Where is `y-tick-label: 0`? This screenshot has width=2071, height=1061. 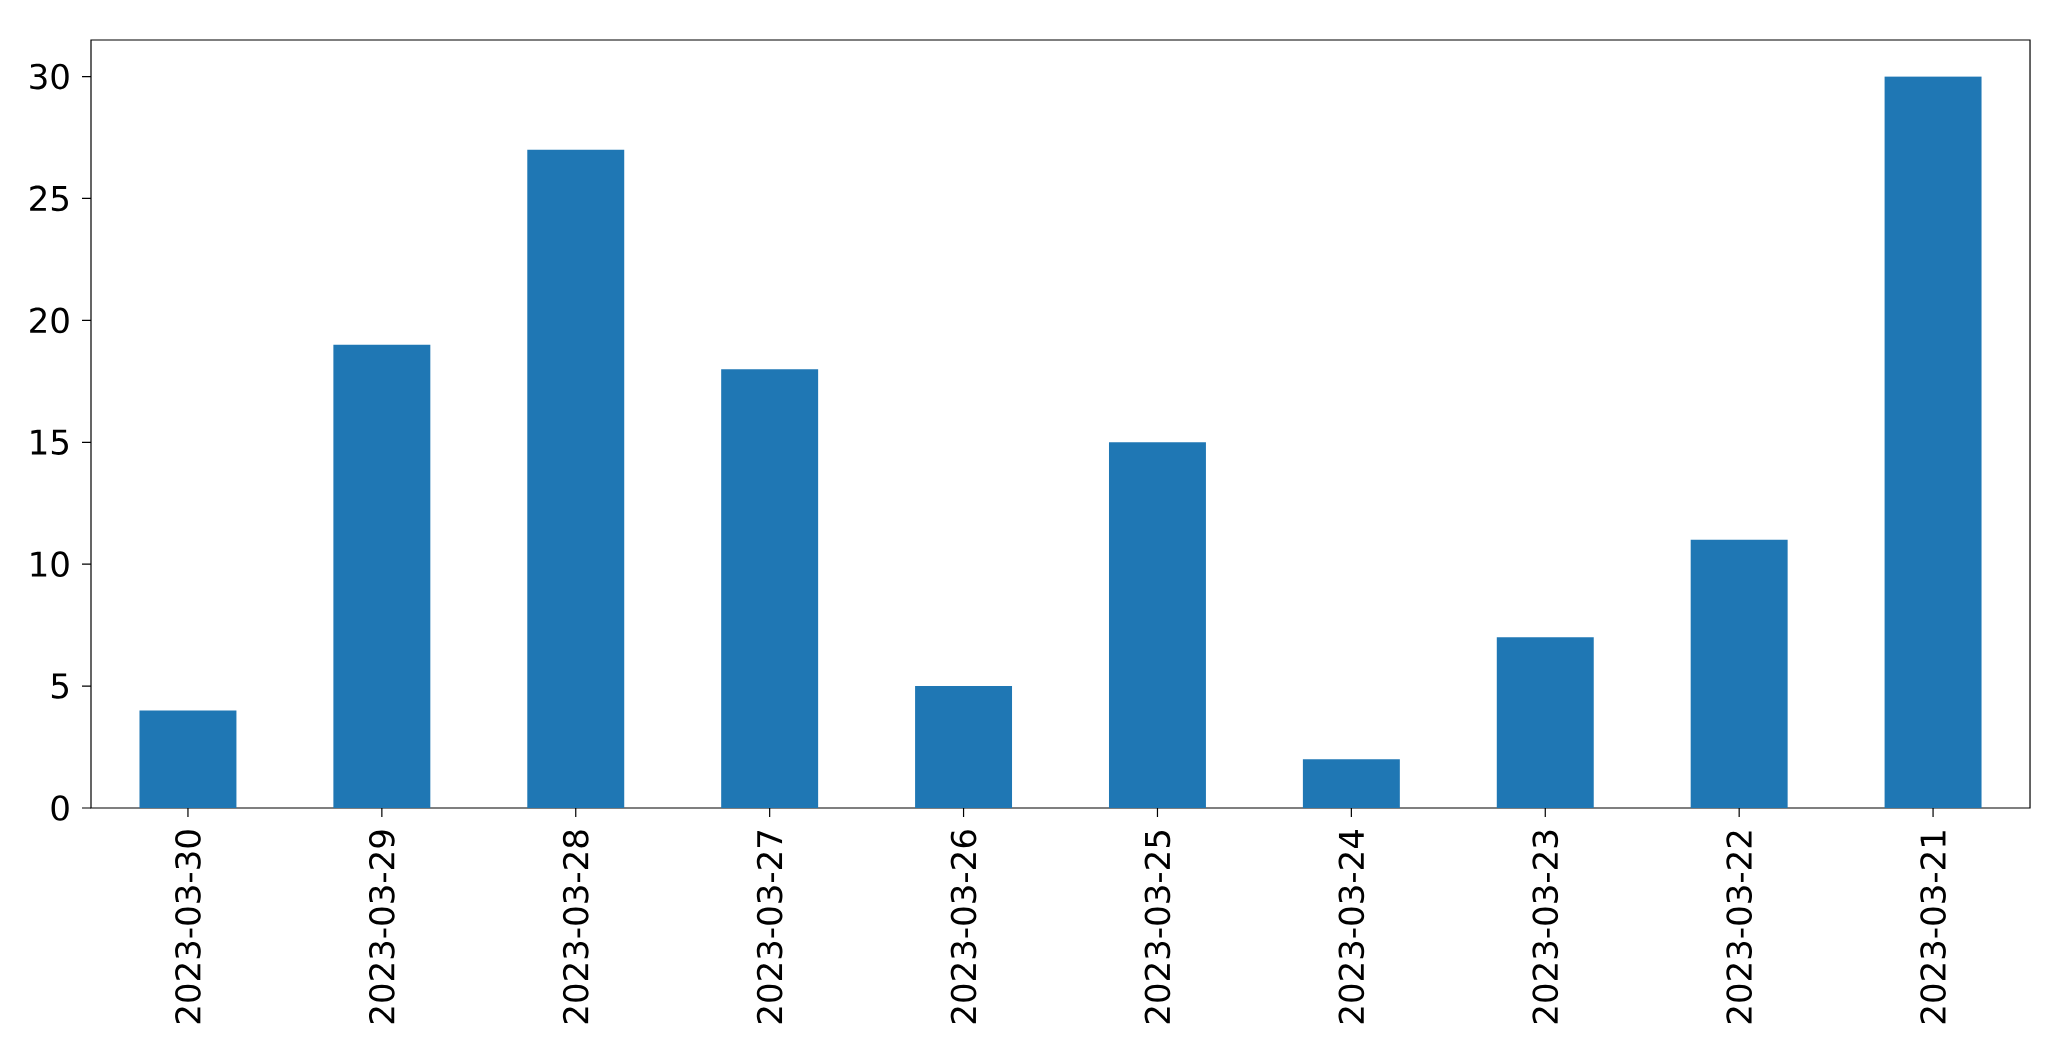 y-tick-label: 0 is located at coordinates (60, 808).